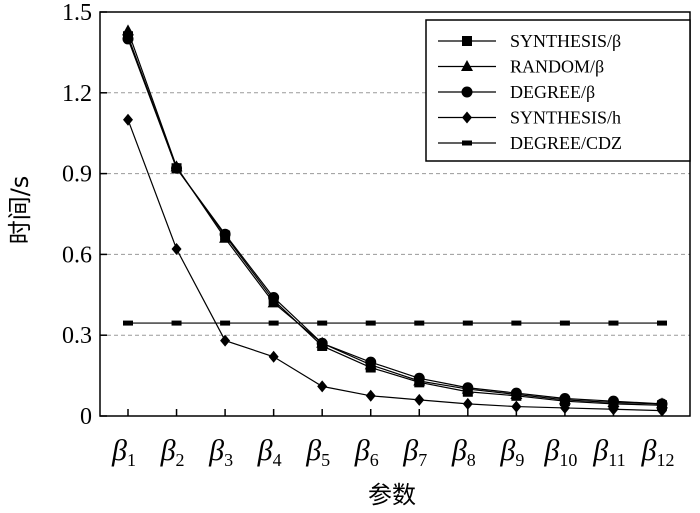 This screenshot has height=513, width=700. What do you see at coordinates (77, 94) in the screenshot?
I see `y-tick-label-4: 1.2` at bounding box center [77, 94].